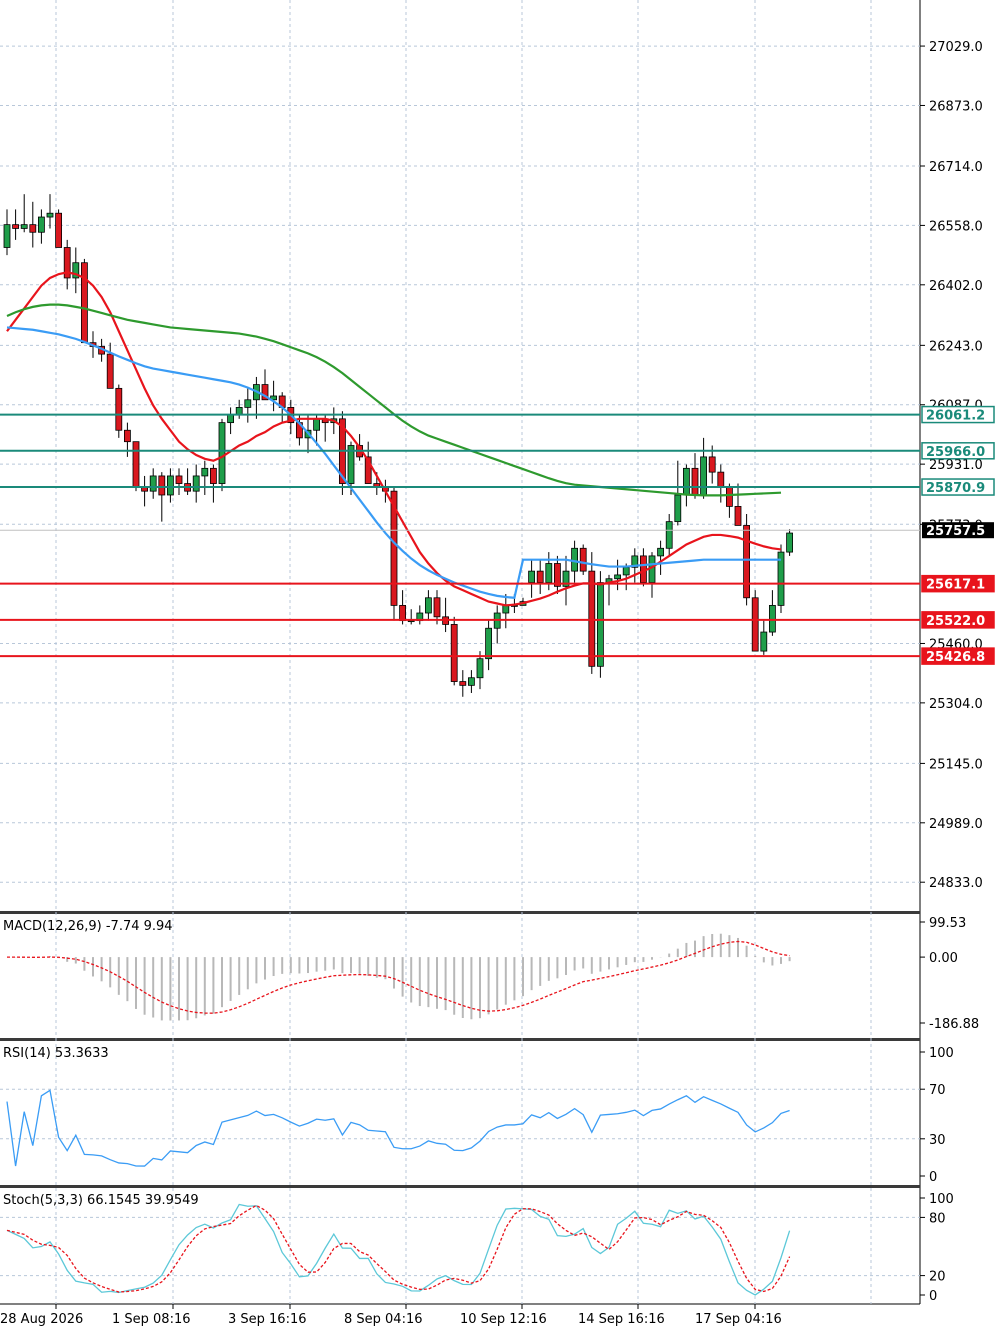 The width and height of the screenshot is (1000, 1331). I want to click on y-tick-label: -186.88, so click(954, 1024).